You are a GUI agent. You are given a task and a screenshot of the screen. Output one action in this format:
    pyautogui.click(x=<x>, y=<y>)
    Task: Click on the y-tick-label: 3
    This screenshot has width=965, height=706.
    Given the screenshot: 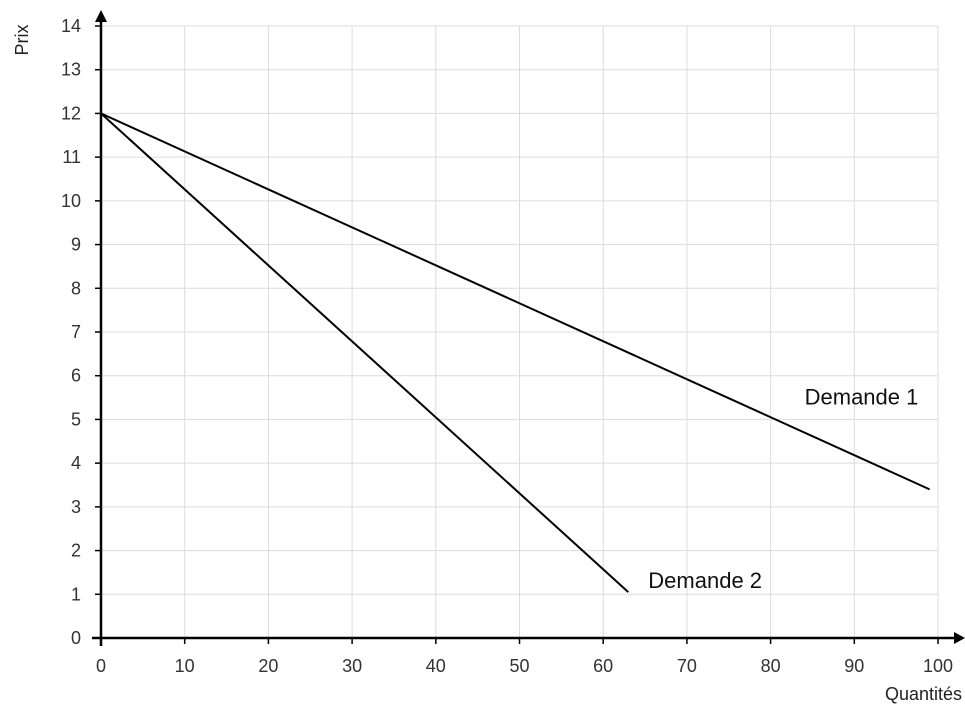 What is the action you would take?
    pyautogui.click(x=76, y=507)
    